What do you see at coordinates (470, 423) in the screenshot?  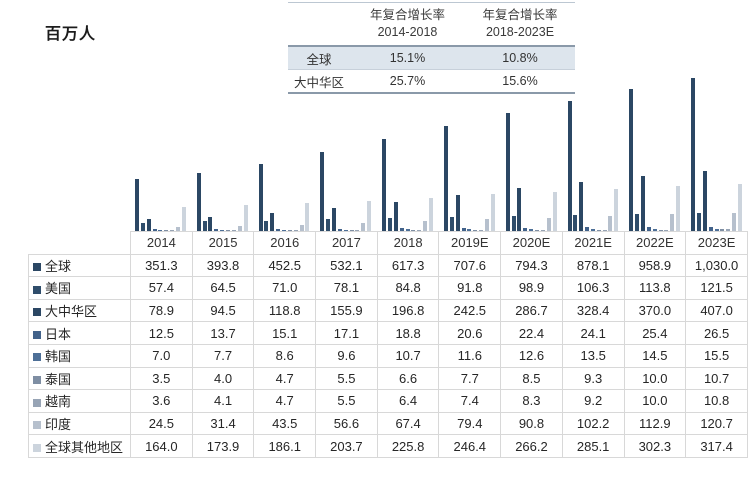 I see `table-cell: 79.4` at bounding box center [470, 423].